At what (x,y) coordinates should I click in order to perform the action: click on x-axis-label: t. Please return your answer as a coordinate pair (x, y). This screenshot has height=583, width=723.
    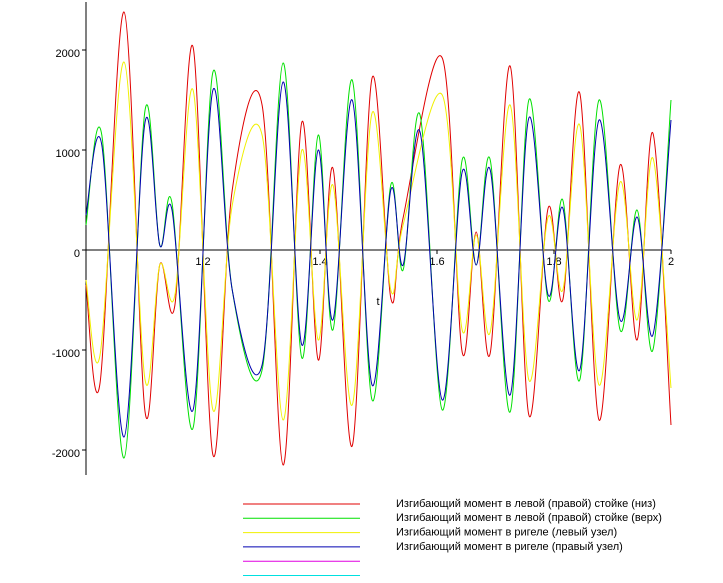
    Looking at the image, I should click on (377, 302).